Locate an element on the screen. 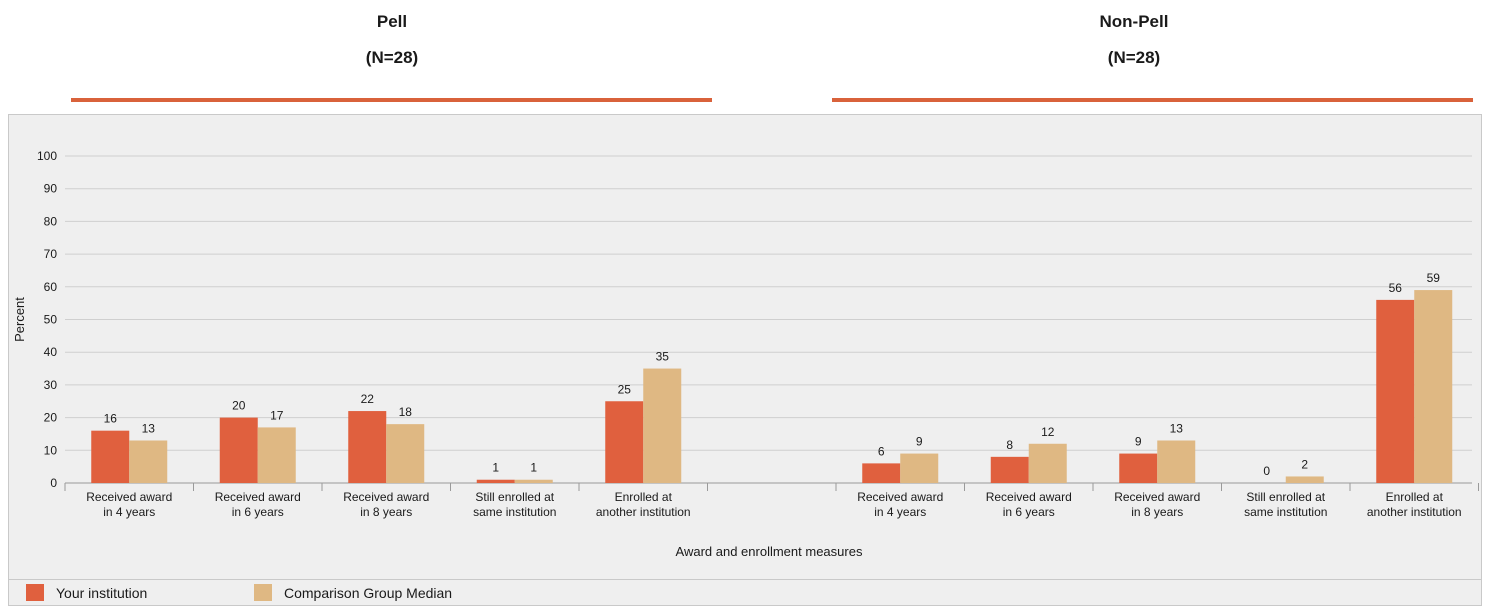  category-label-pell-1-line1: in 6 years is located at coordinates (258, 512).